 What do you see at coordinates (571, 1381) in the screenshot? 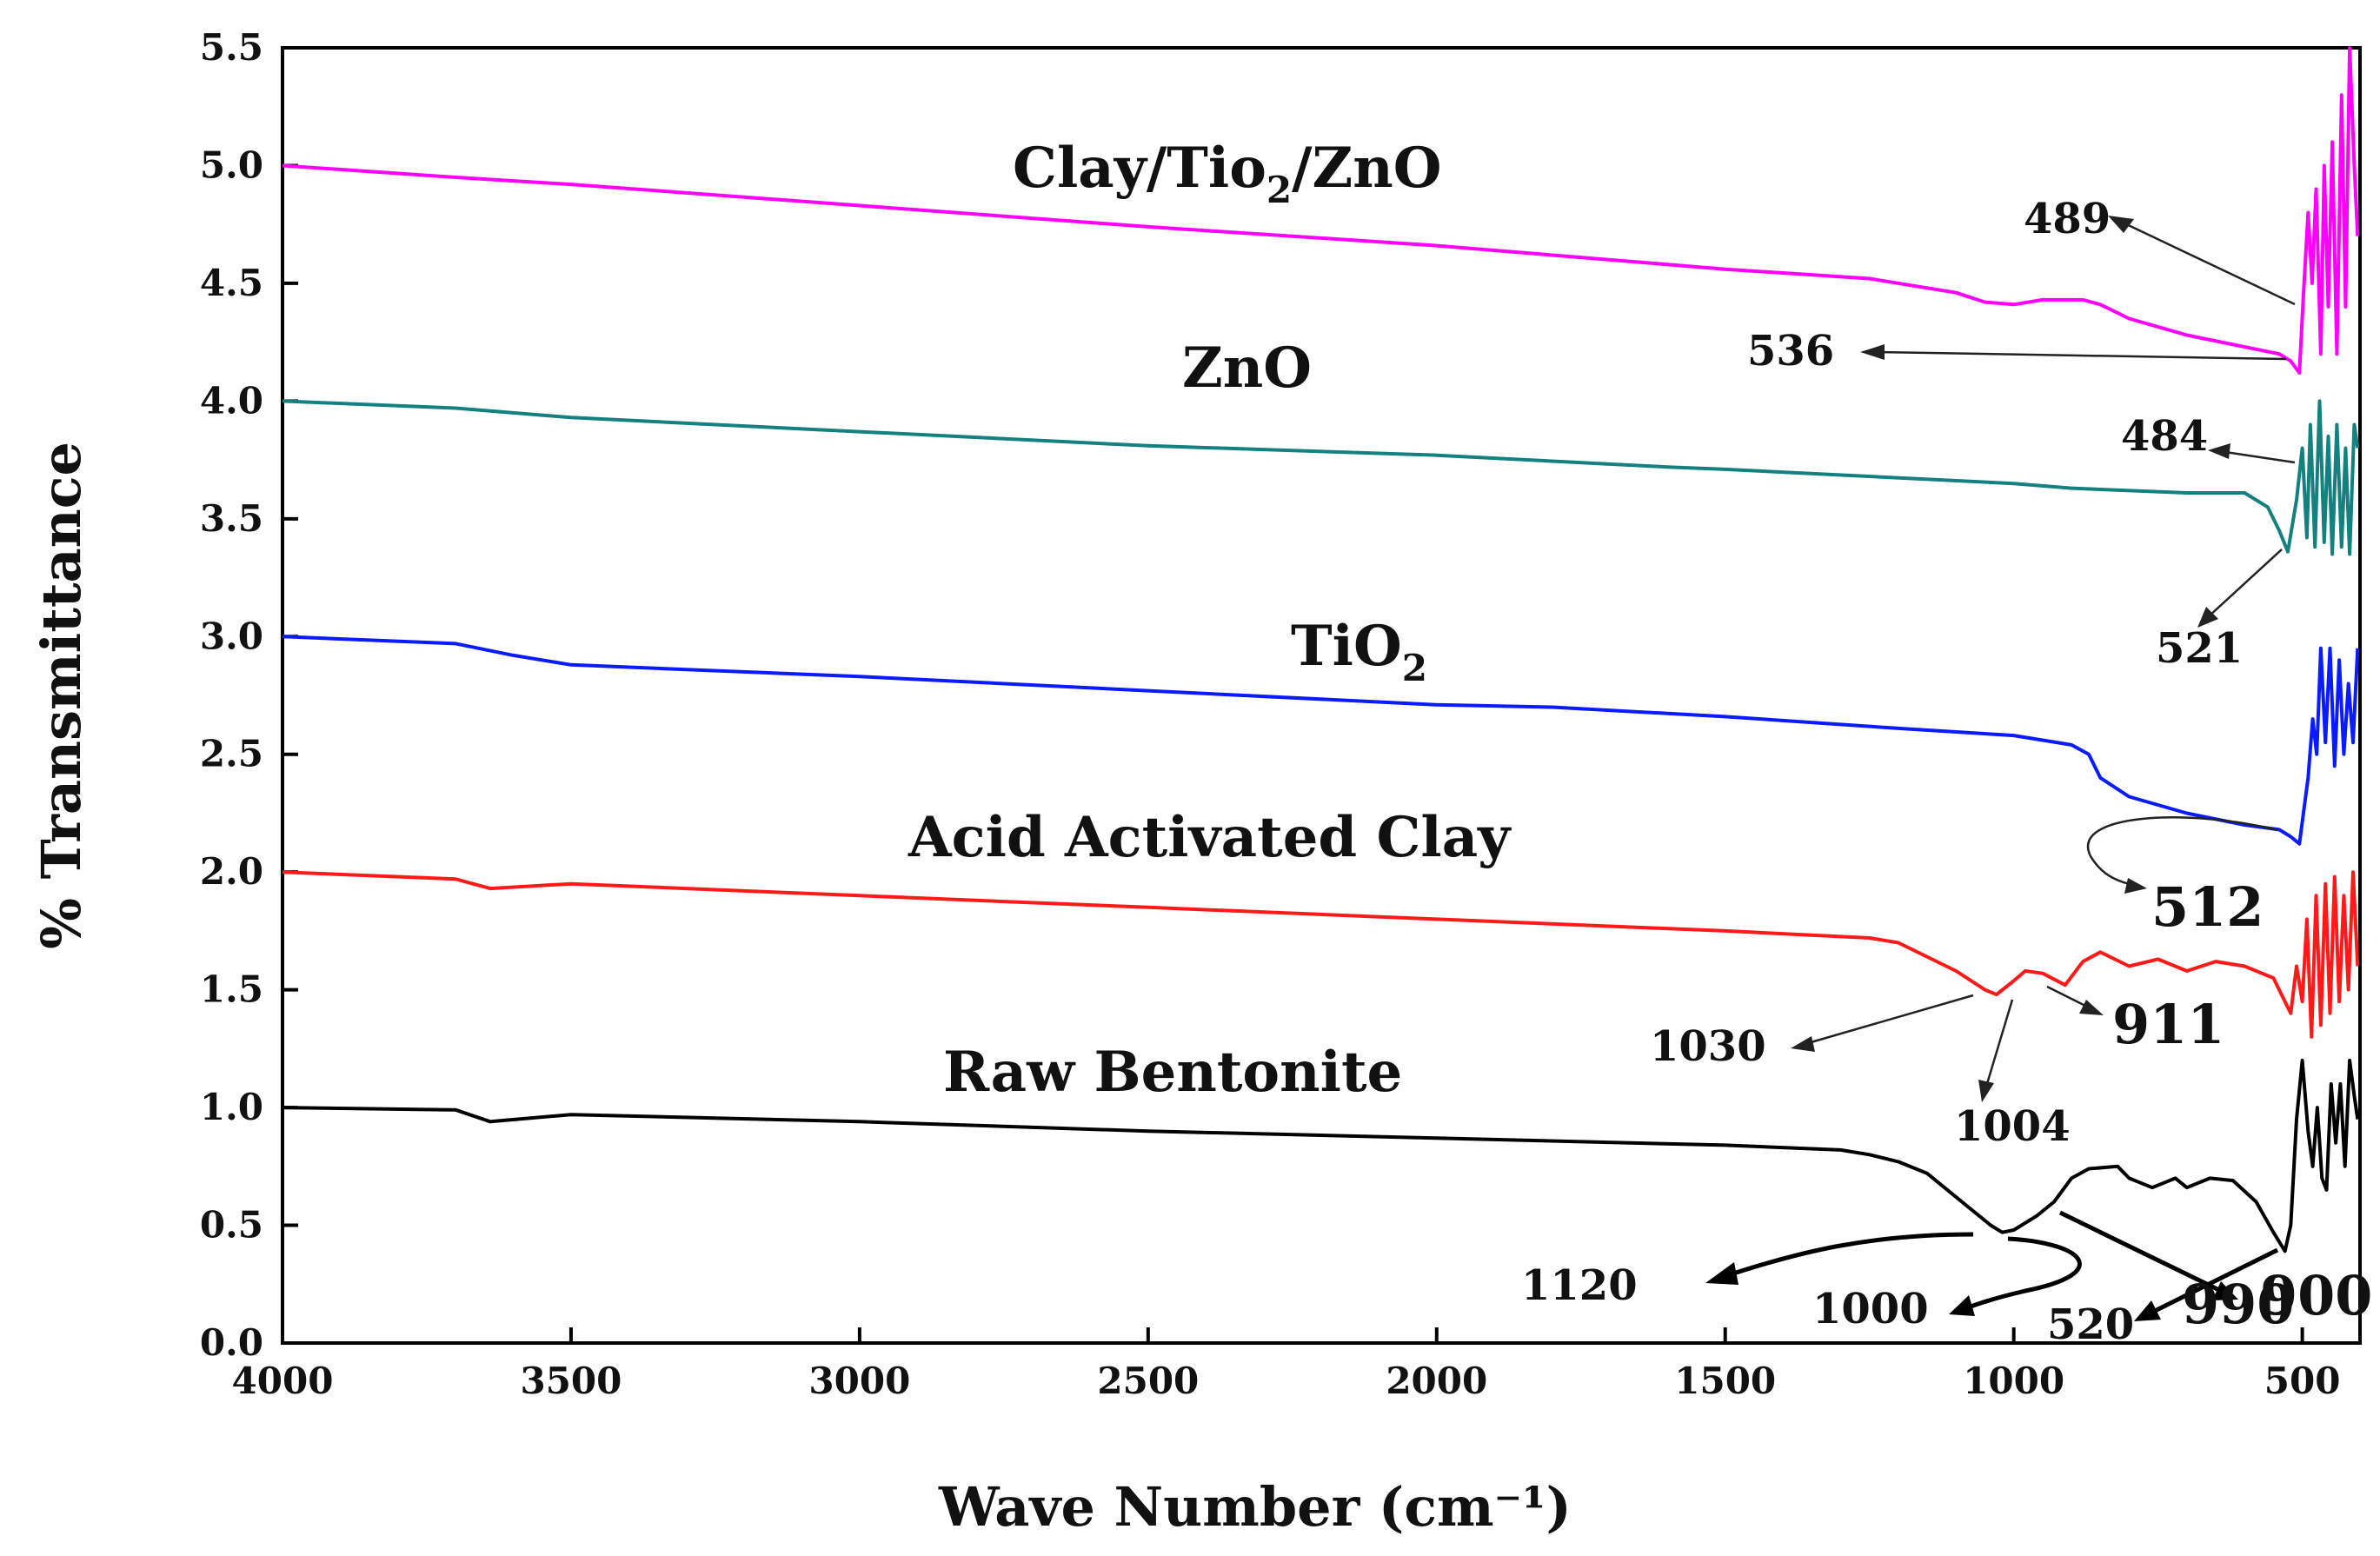
I see `x-tick-label: 3500` at bounding box center [571, 1381].